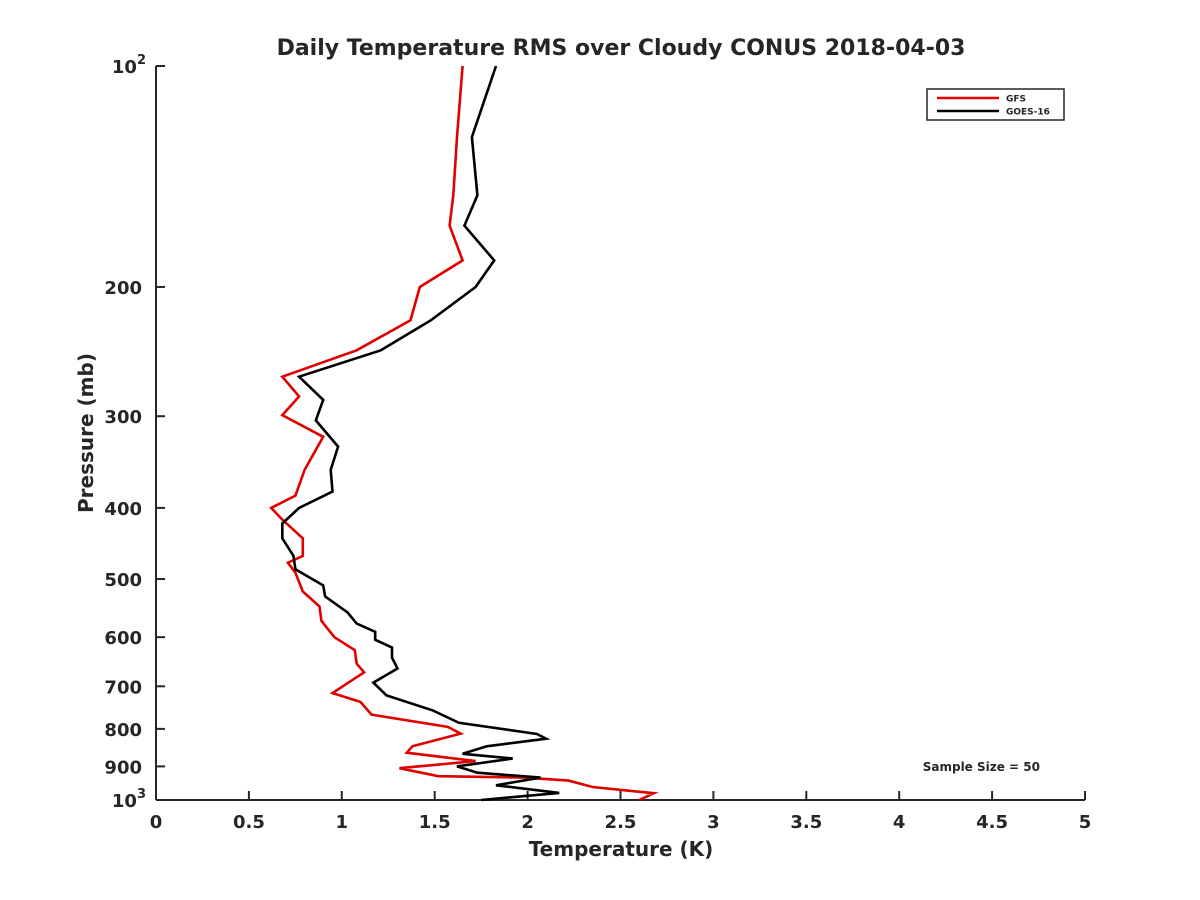 The width and height of the screenshot is (1200, 900). I want to click on y-axis-label: Pressure (mb), so click(86, 433).